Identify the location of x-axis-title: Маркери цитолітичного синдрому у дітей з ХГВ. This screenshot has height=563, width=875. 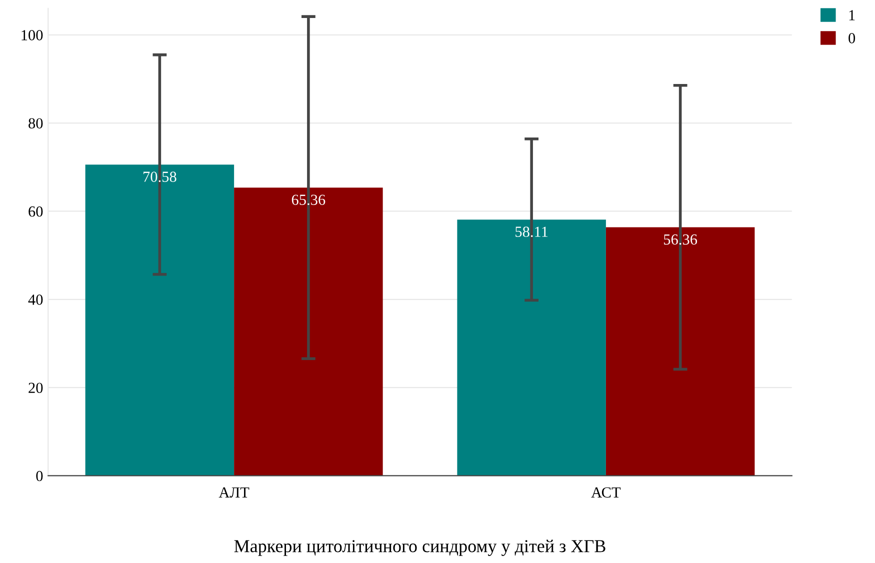
(420, 548).